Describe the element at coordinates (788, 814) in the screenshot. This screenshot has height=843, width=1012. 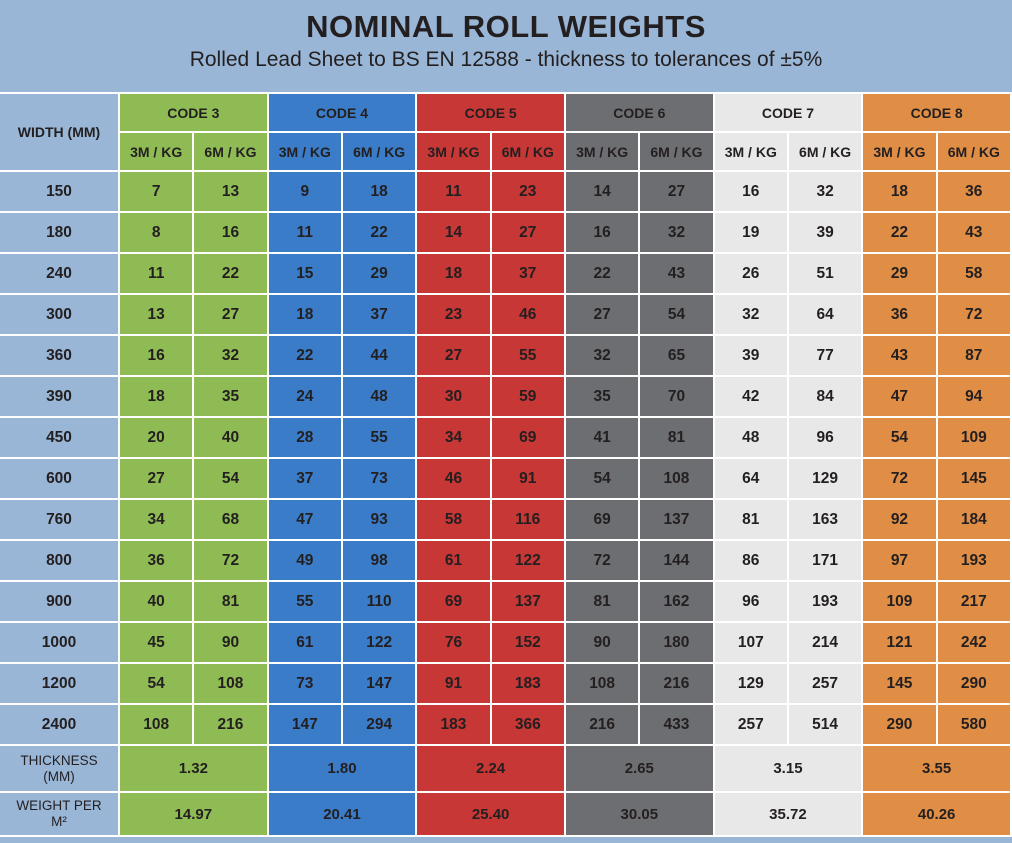
I see `weight-per-m2-row-value: 35.72` at that location.